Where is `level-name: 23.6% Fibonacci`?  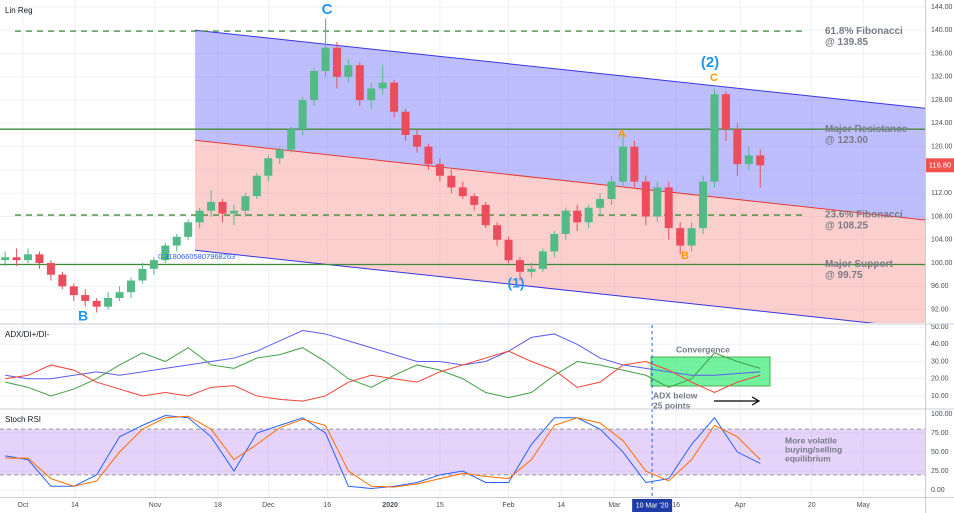
level-name: 23.6% Fibonacci is located at coordinates (864, 215).